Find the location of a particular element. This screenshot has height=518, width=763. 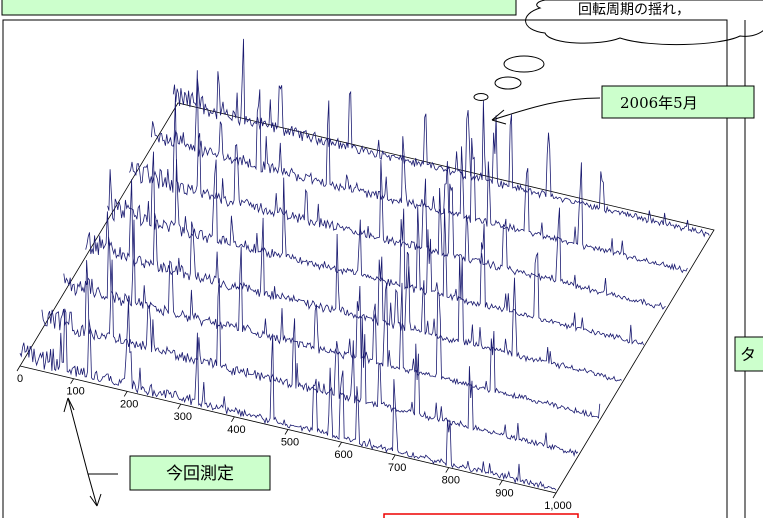

axis-tick-label: 700 is located at coordinates (397, 468).